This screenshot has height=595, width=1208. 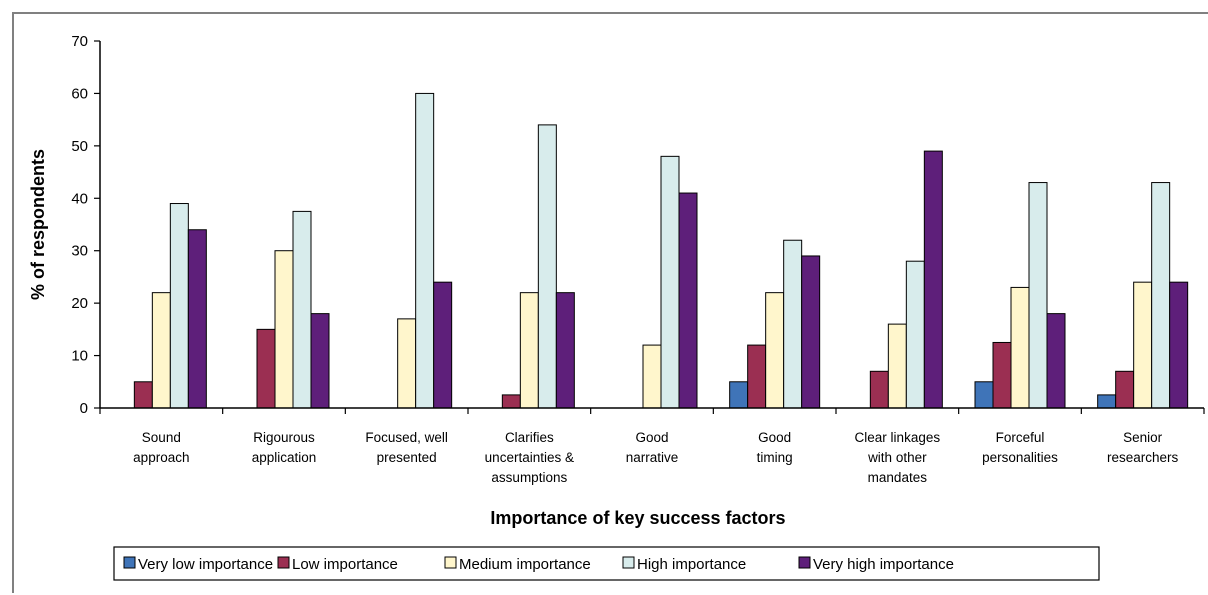 I want to click on y-axis-title: % of respondents, so click(x=38, y=224).